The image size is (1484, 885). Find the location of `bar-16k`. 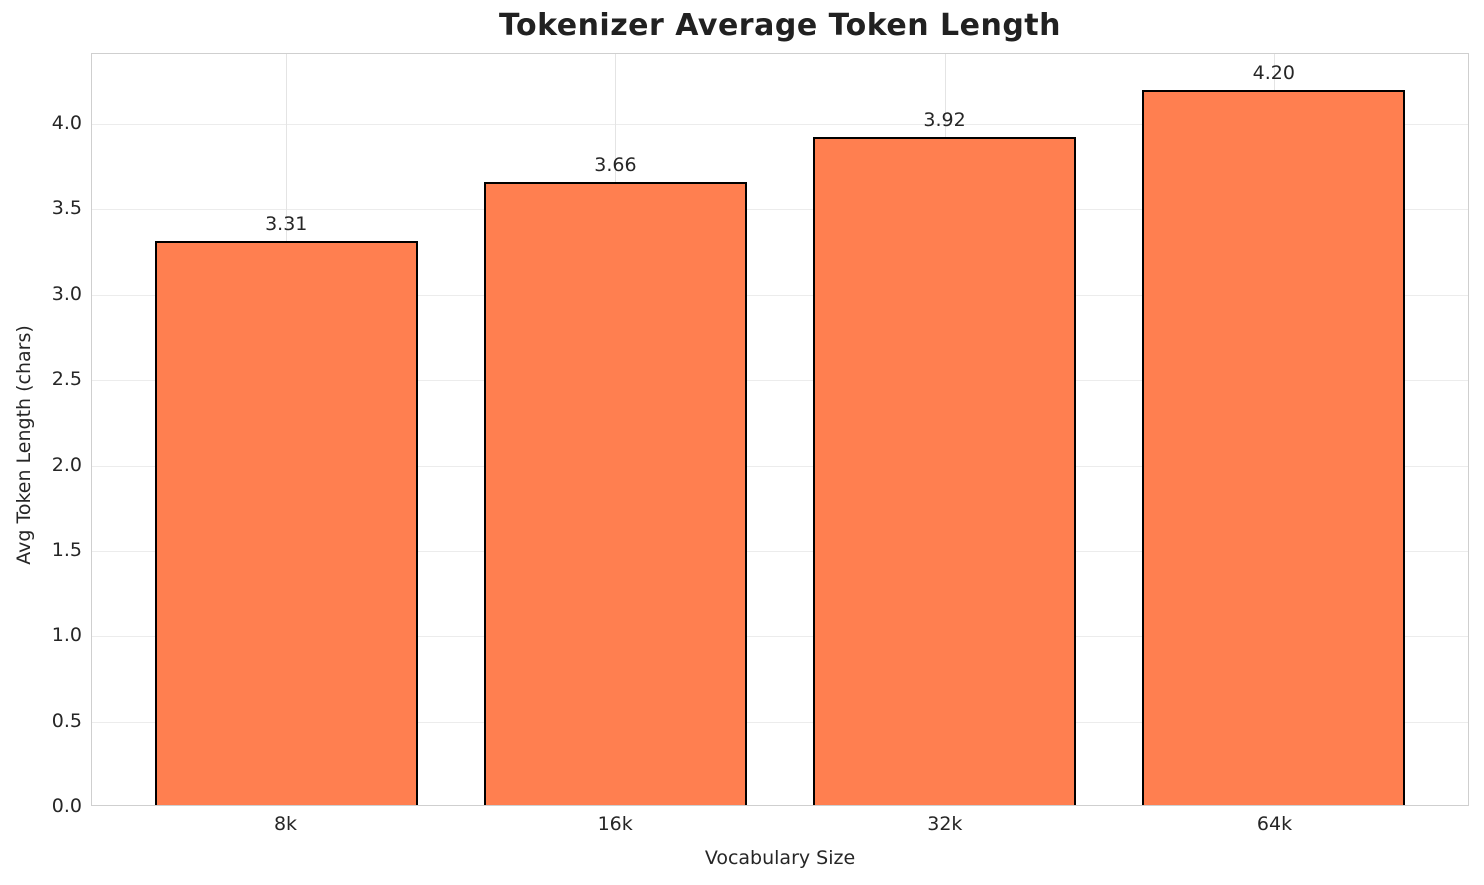

bar-16k is located at coordinates (615, 493).